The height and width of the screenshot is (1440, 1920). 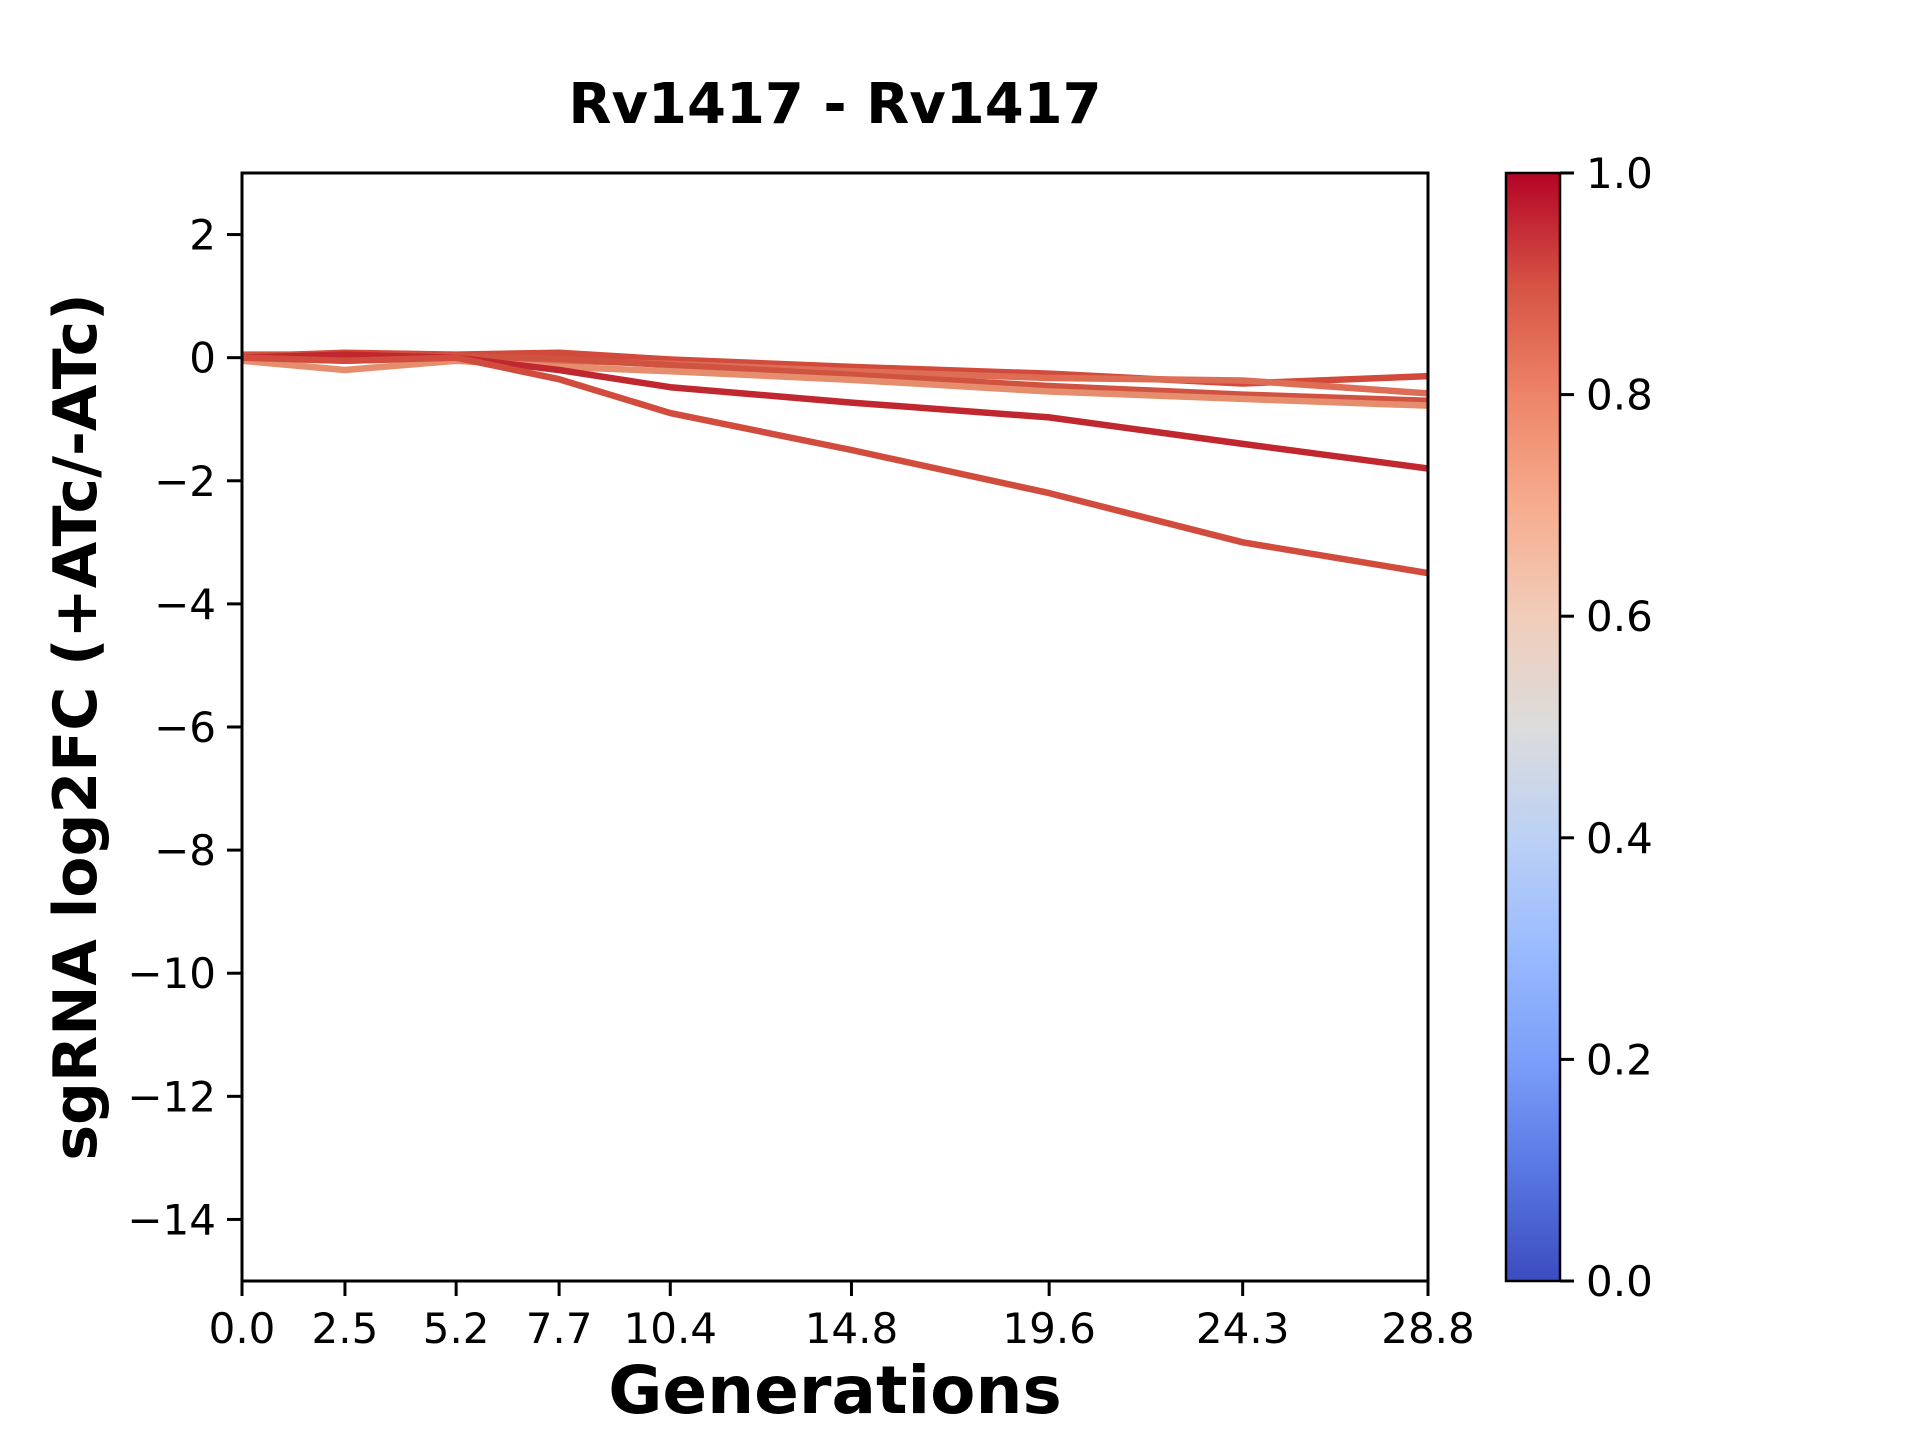 I want to click on y-axis-label: sgRNA log2FC (+ATc/-ATc), so click(x=76, y=727).